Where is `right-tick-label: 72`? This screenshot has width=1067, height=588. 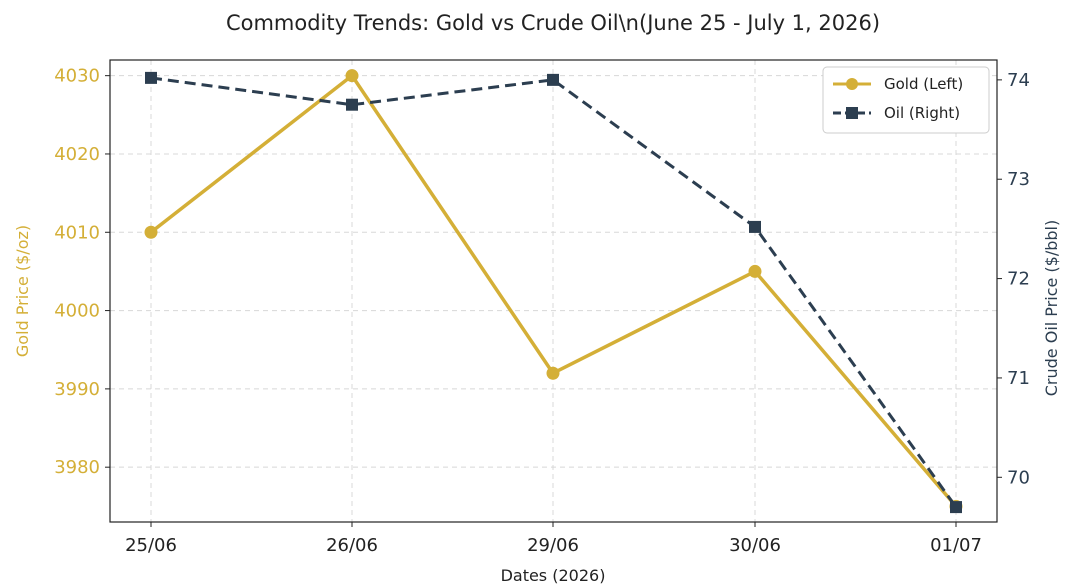 right-tick-label: 72 is located at coordinates (1018, 279).